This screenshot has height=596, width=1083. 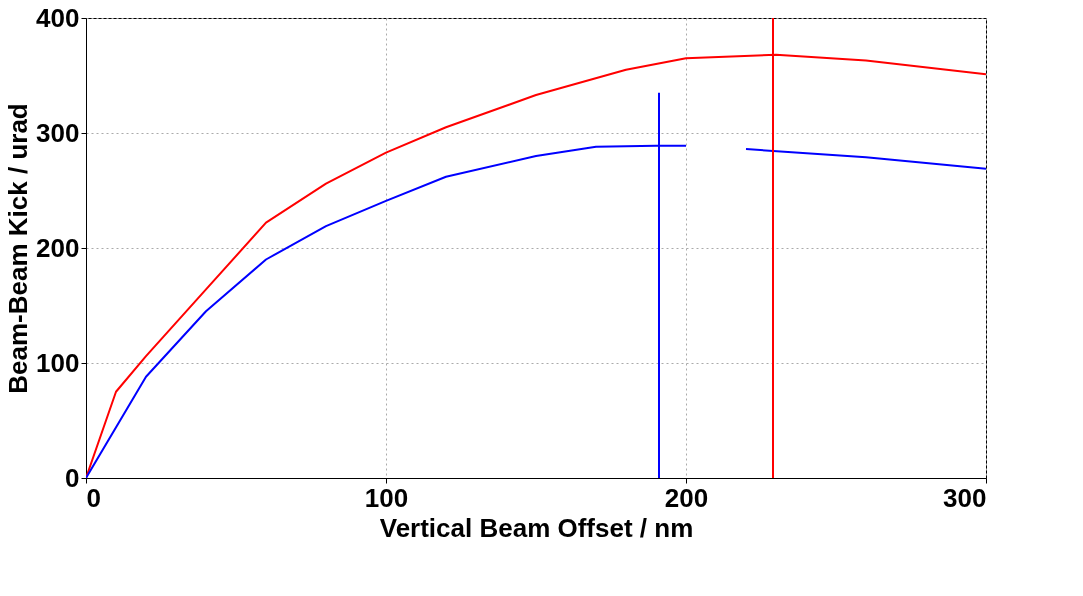 What do you see at coordinates (965, 497) in the screenshot?
I see `x-tick-label: 300` at bounding box center [965, 497].